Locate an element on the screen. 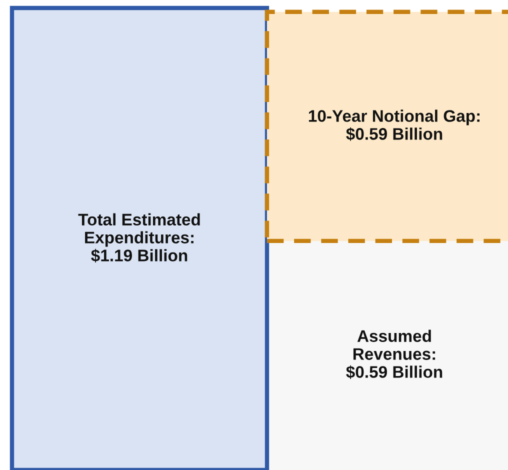  data-label: Assumed Revenues: $0.59 Billion is located at coordinates (394, 354).